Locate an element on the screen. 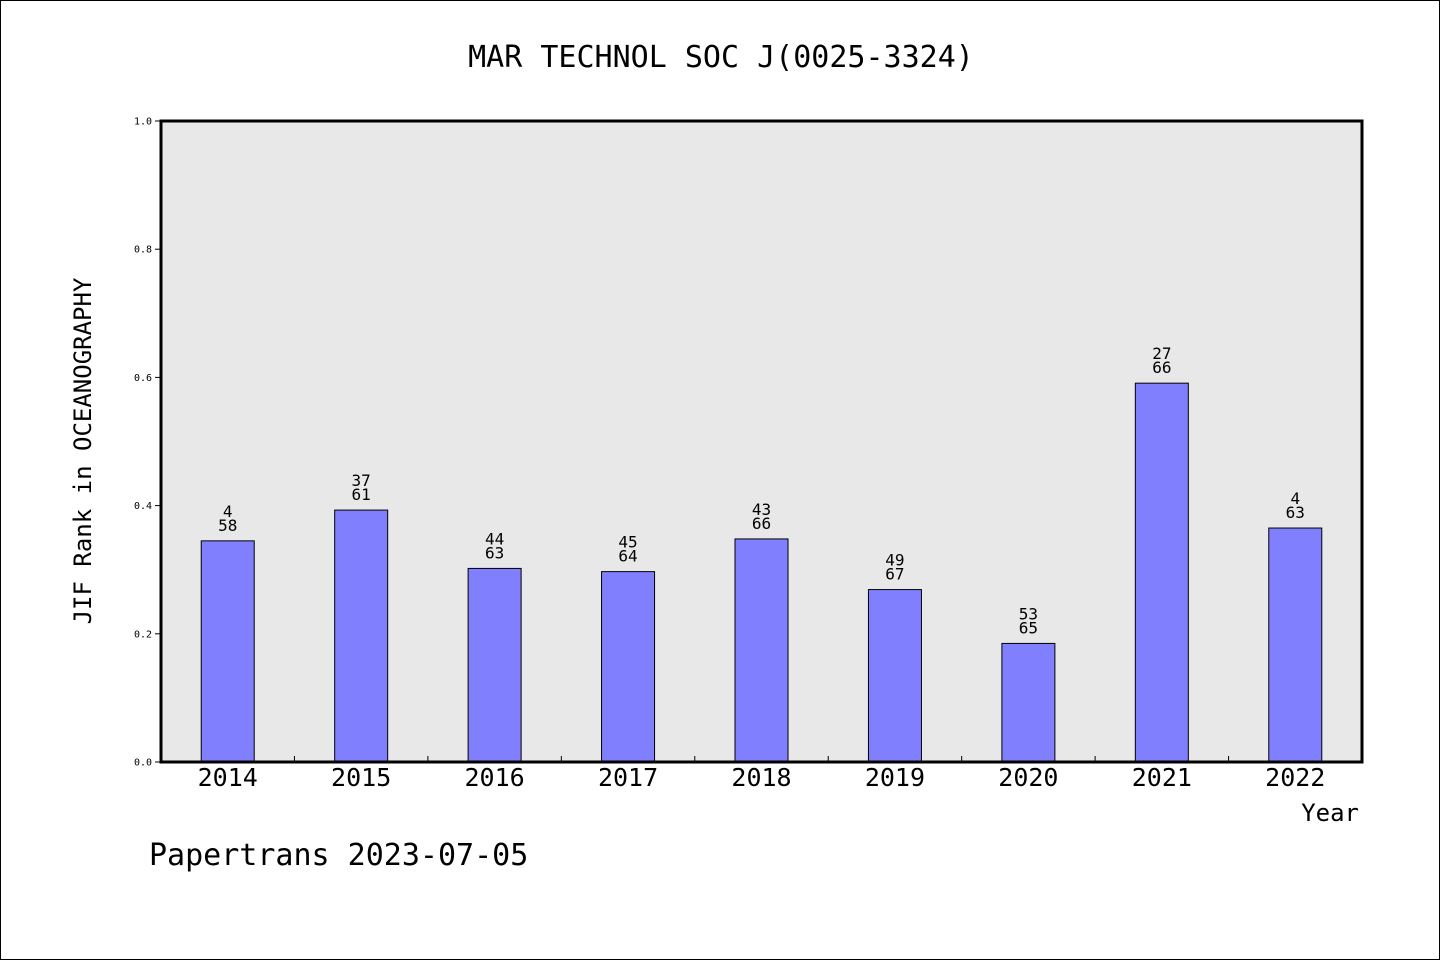 Image resolution: width=1440 pixels, height=960 pixels. bar-rank-label: 49 is located at coordinates (894, 560).